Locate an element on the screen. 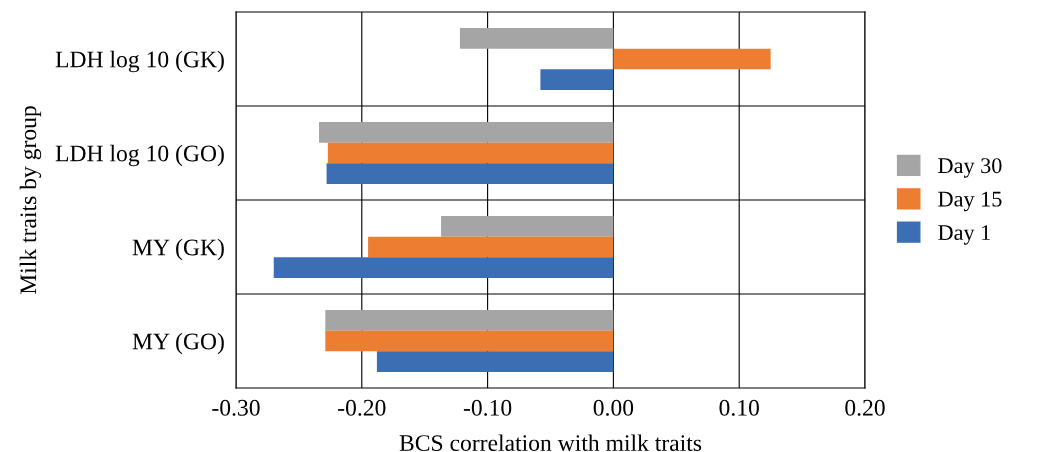 The height and width of the screenshot is (452, 1053). legend-label: Day 30 is located at coordinates (970, 168).